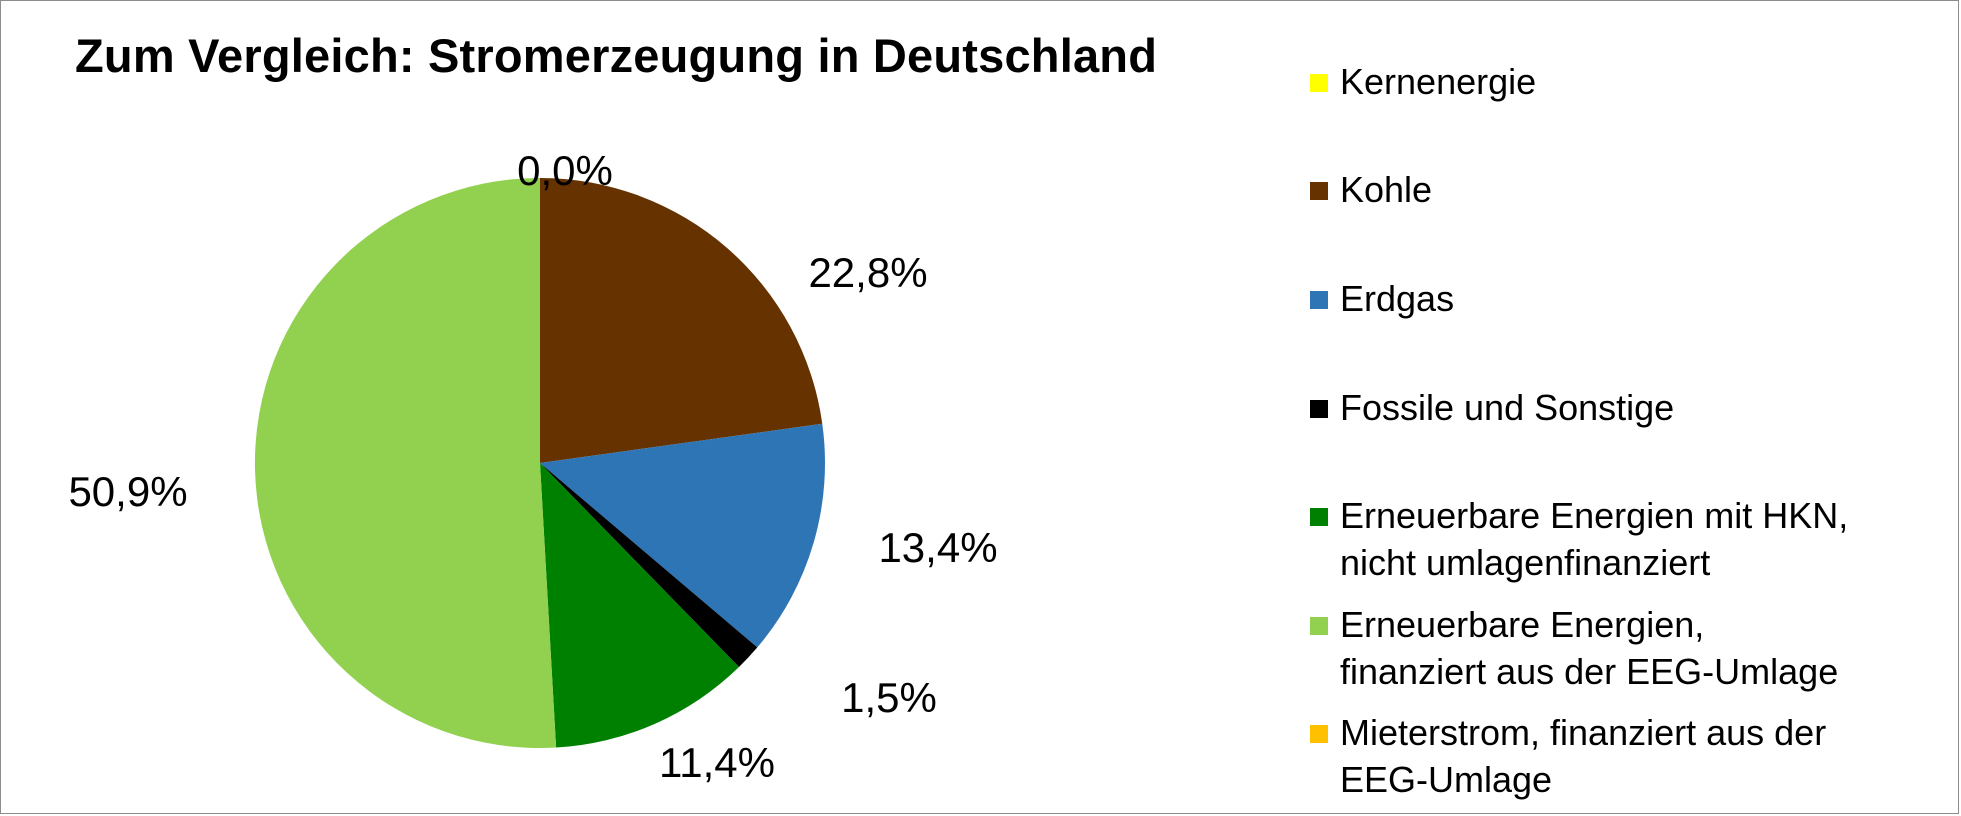  Describe the element at coordinates (565, 170) in the screenshot. I see `slice-label-0: 0,0%` at that location.